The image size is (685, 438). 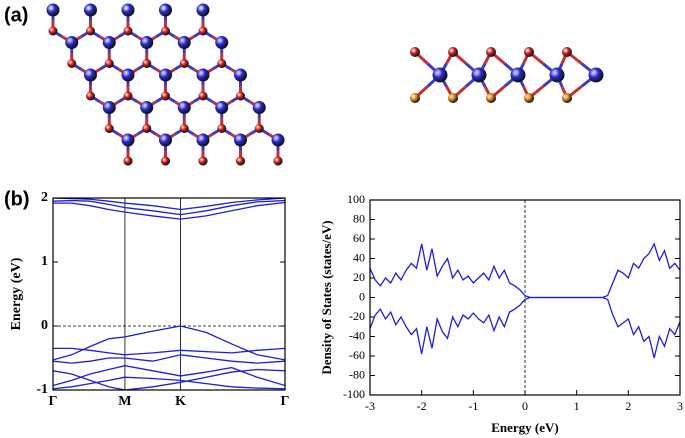 I want to click on x-tick-label: K, so click(x=180, y=401).